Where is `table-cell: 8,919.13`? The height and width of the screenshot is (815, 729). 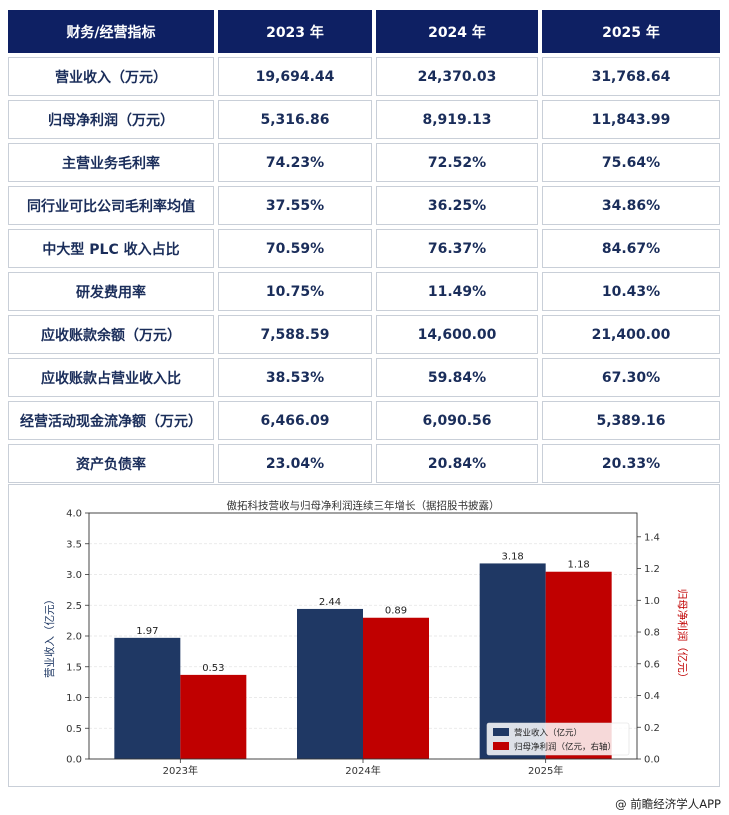 table-cell: 8,919.13 is located at coordinates (457, 119).